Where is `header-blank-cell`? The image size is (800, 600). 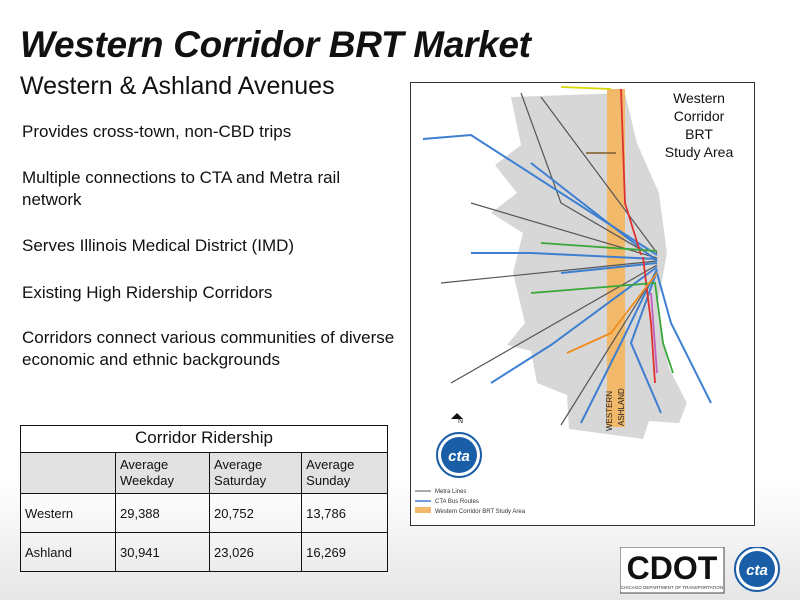 header-blank-cell is located at coordinates (68, 473).